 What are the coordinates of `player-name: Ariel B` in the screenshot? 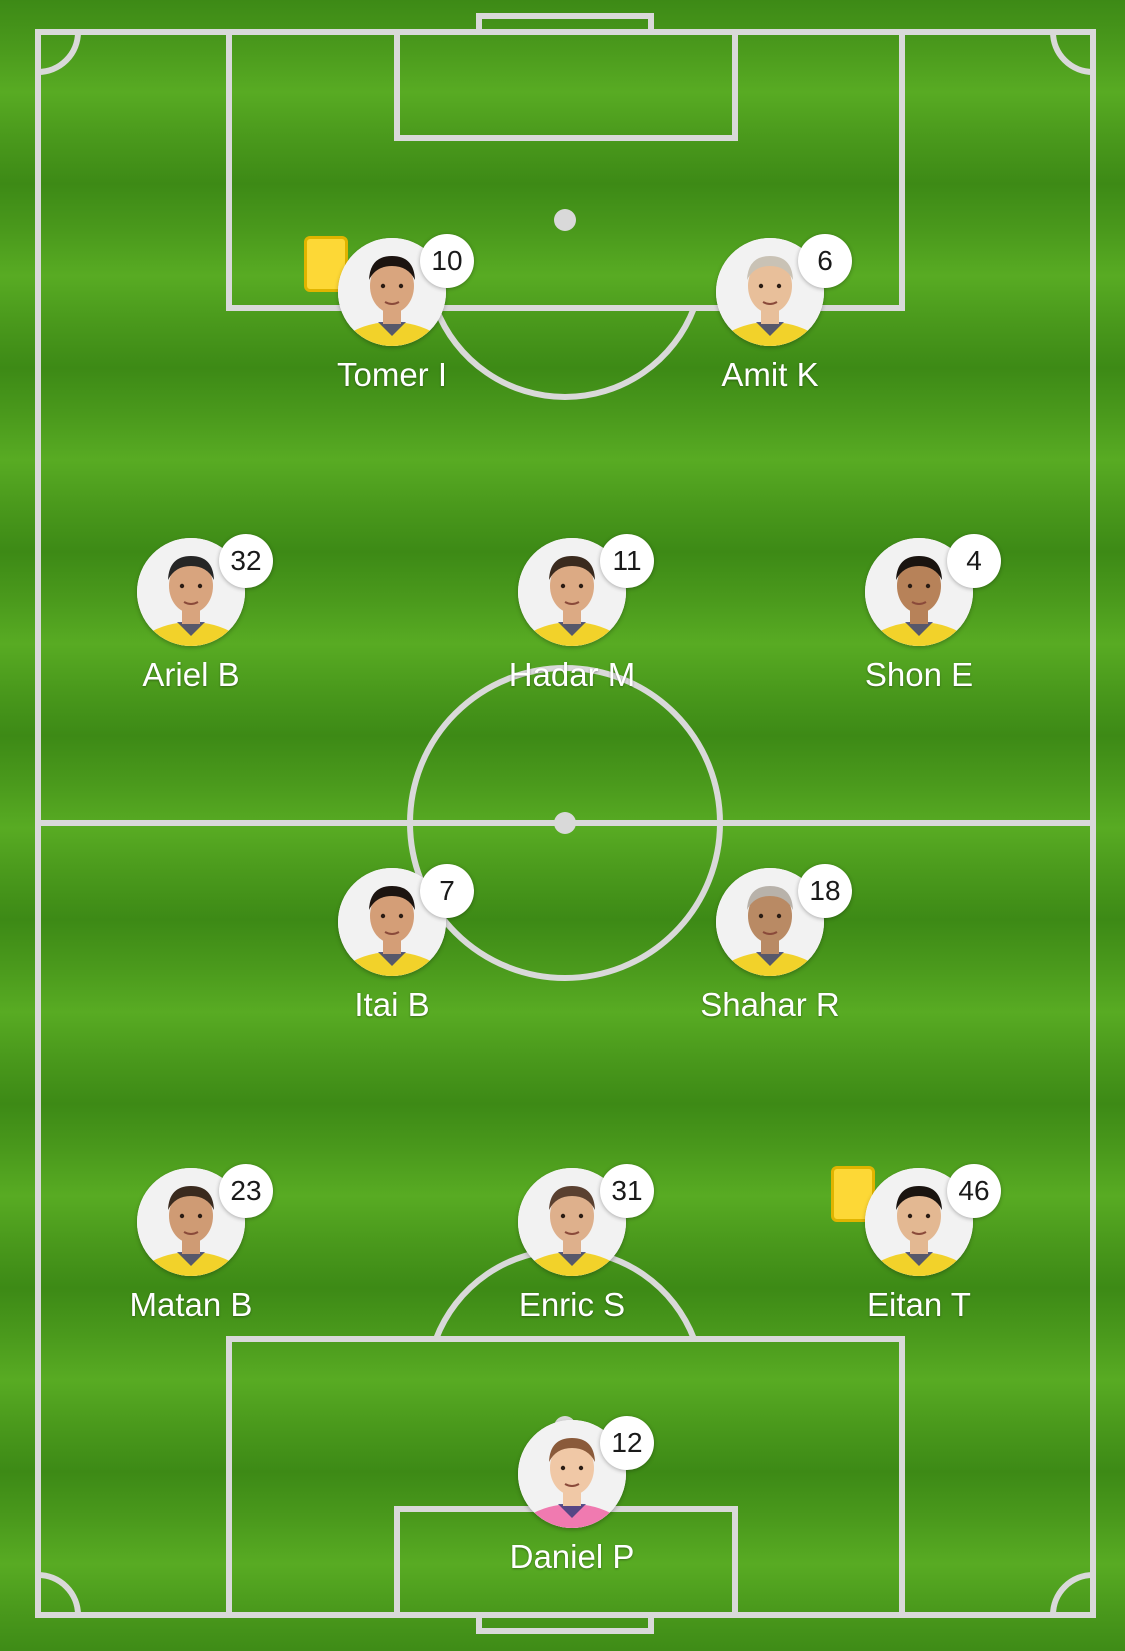 It's located at (191, 674).